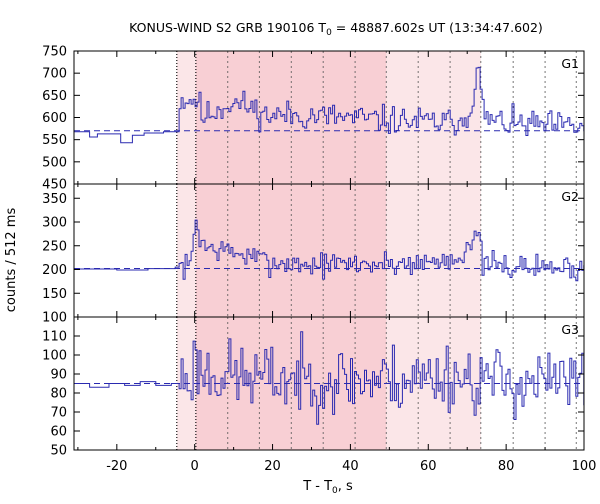  Describe the element at coordinates (54, 74) in the screenshot. I see `y-tick-label: 700` at that location.